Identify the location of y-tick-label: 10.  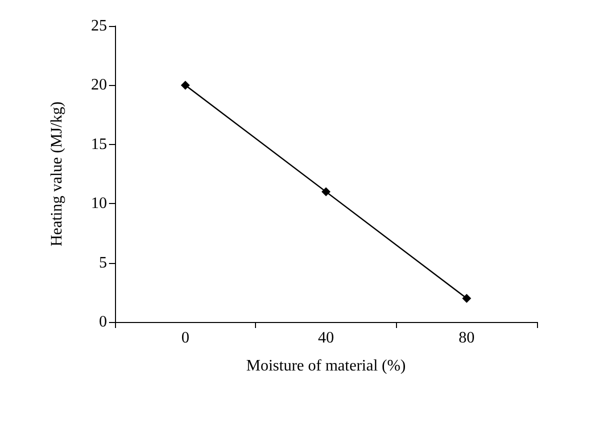
(99, 203).